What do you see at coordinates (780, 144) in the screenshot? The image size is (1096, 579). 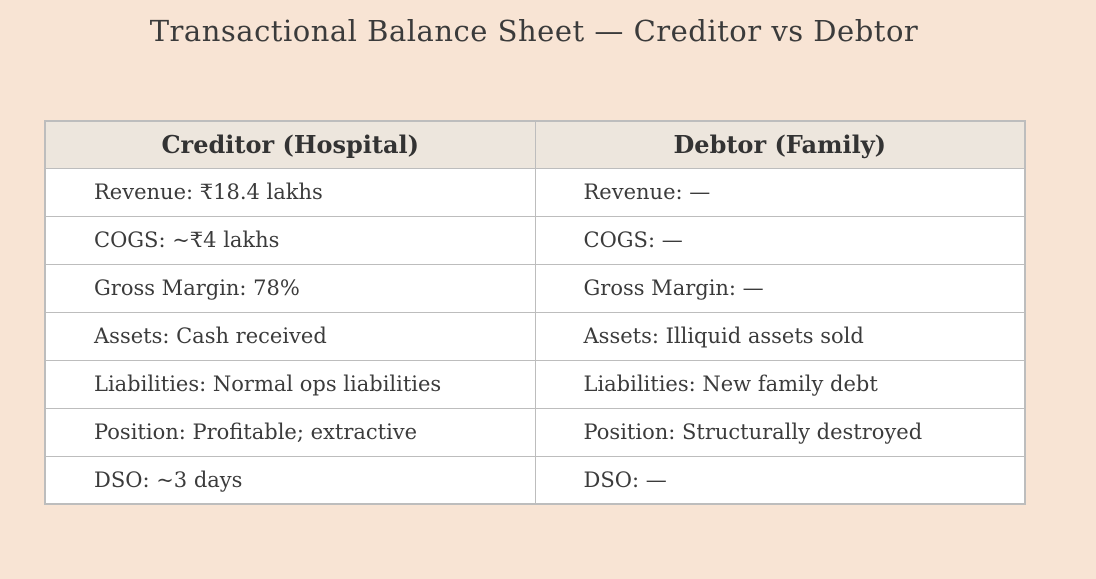 I see `column-header-debtor: Debtor (Family)` at bounding box center [780, 144].